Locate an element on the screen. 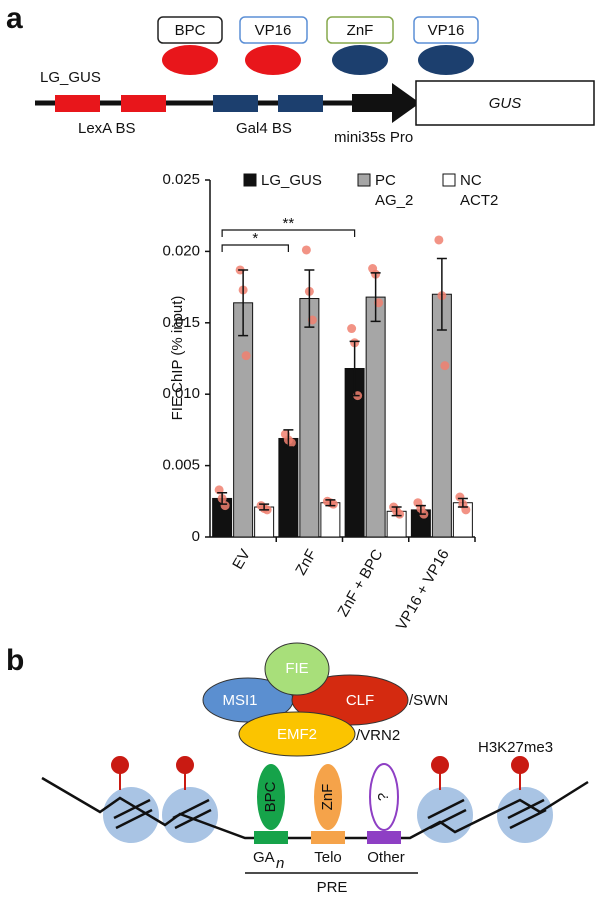 The height and width of the screenshot is (900, 600). promoter-arrow is located at coordinates (386, 103).